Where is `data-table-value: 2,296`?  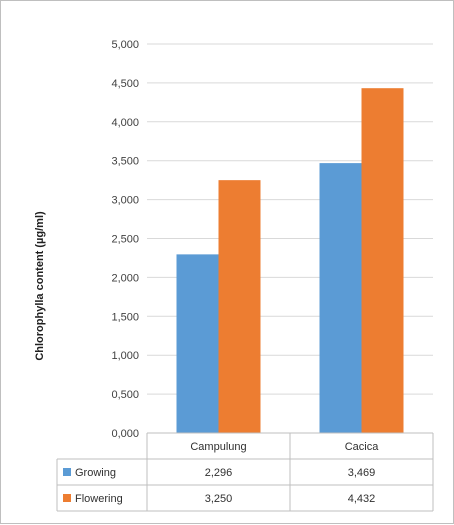 data-table-value: 2,296 is located at coordinates (219, 473).